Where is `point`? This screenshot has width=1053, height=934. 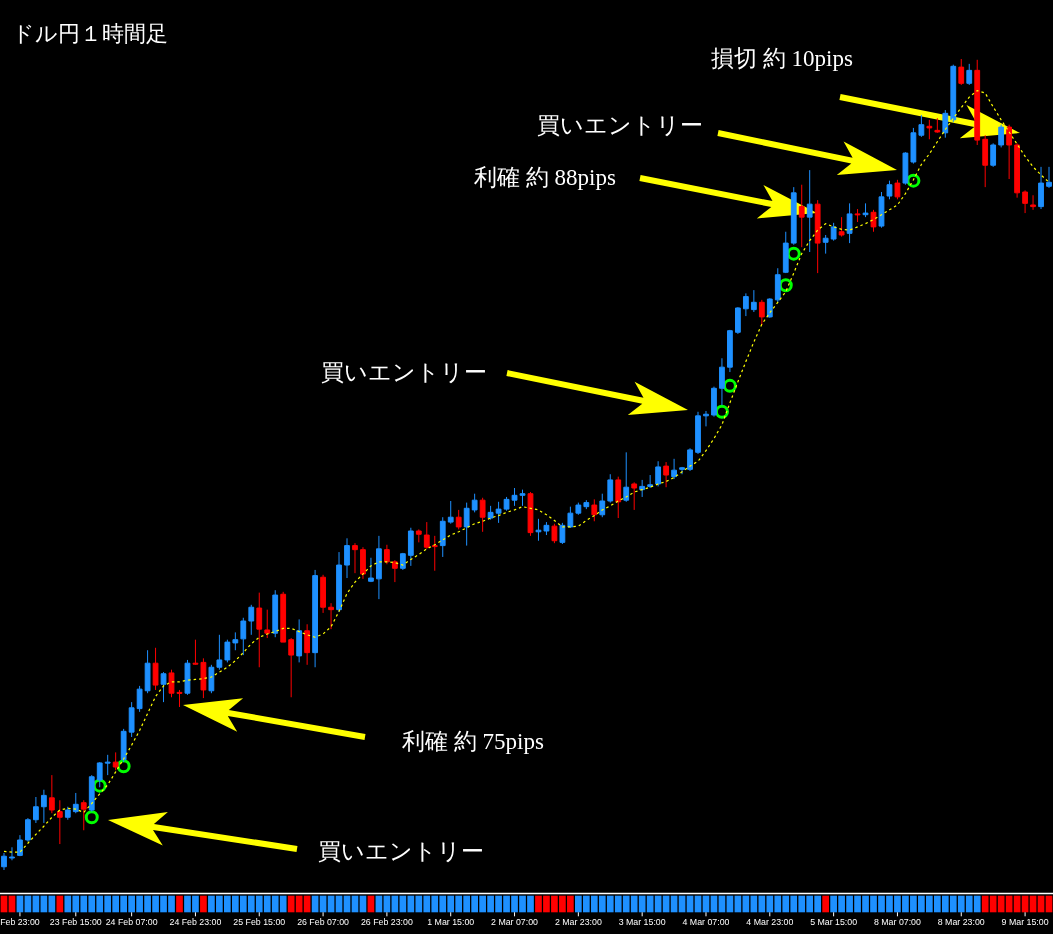 point is located at coordinates (913, 180).